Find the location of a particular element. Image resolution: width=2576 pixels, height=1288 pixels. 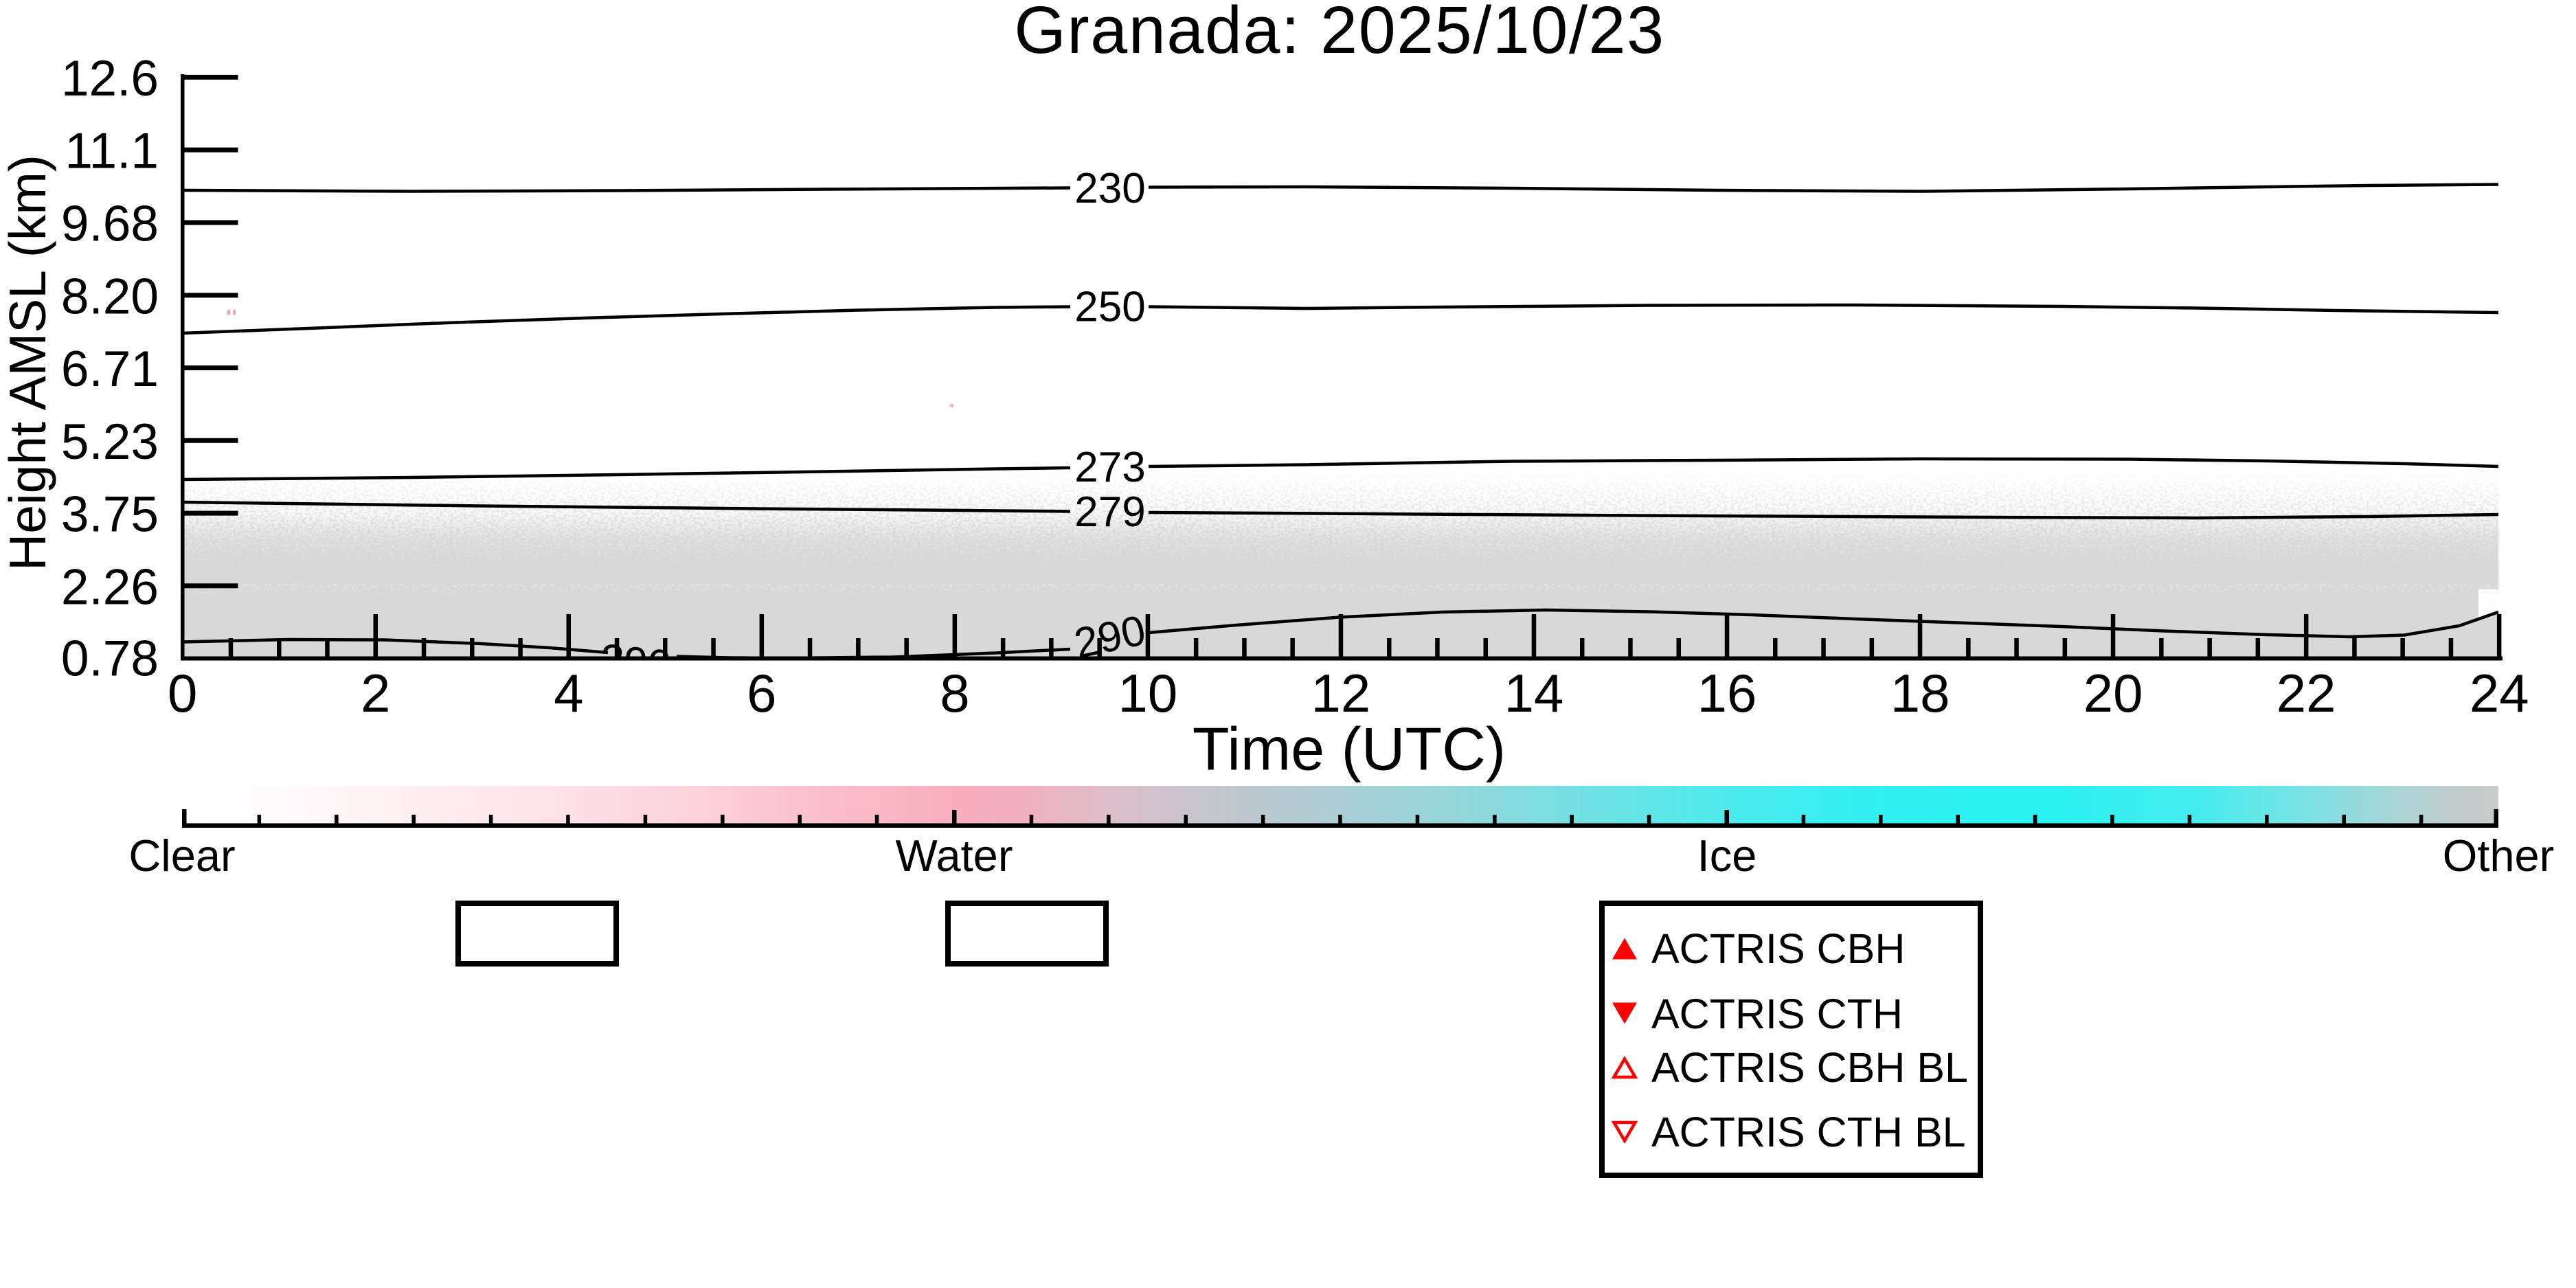

svg-text: 8 is located at coordinates (954, 693).